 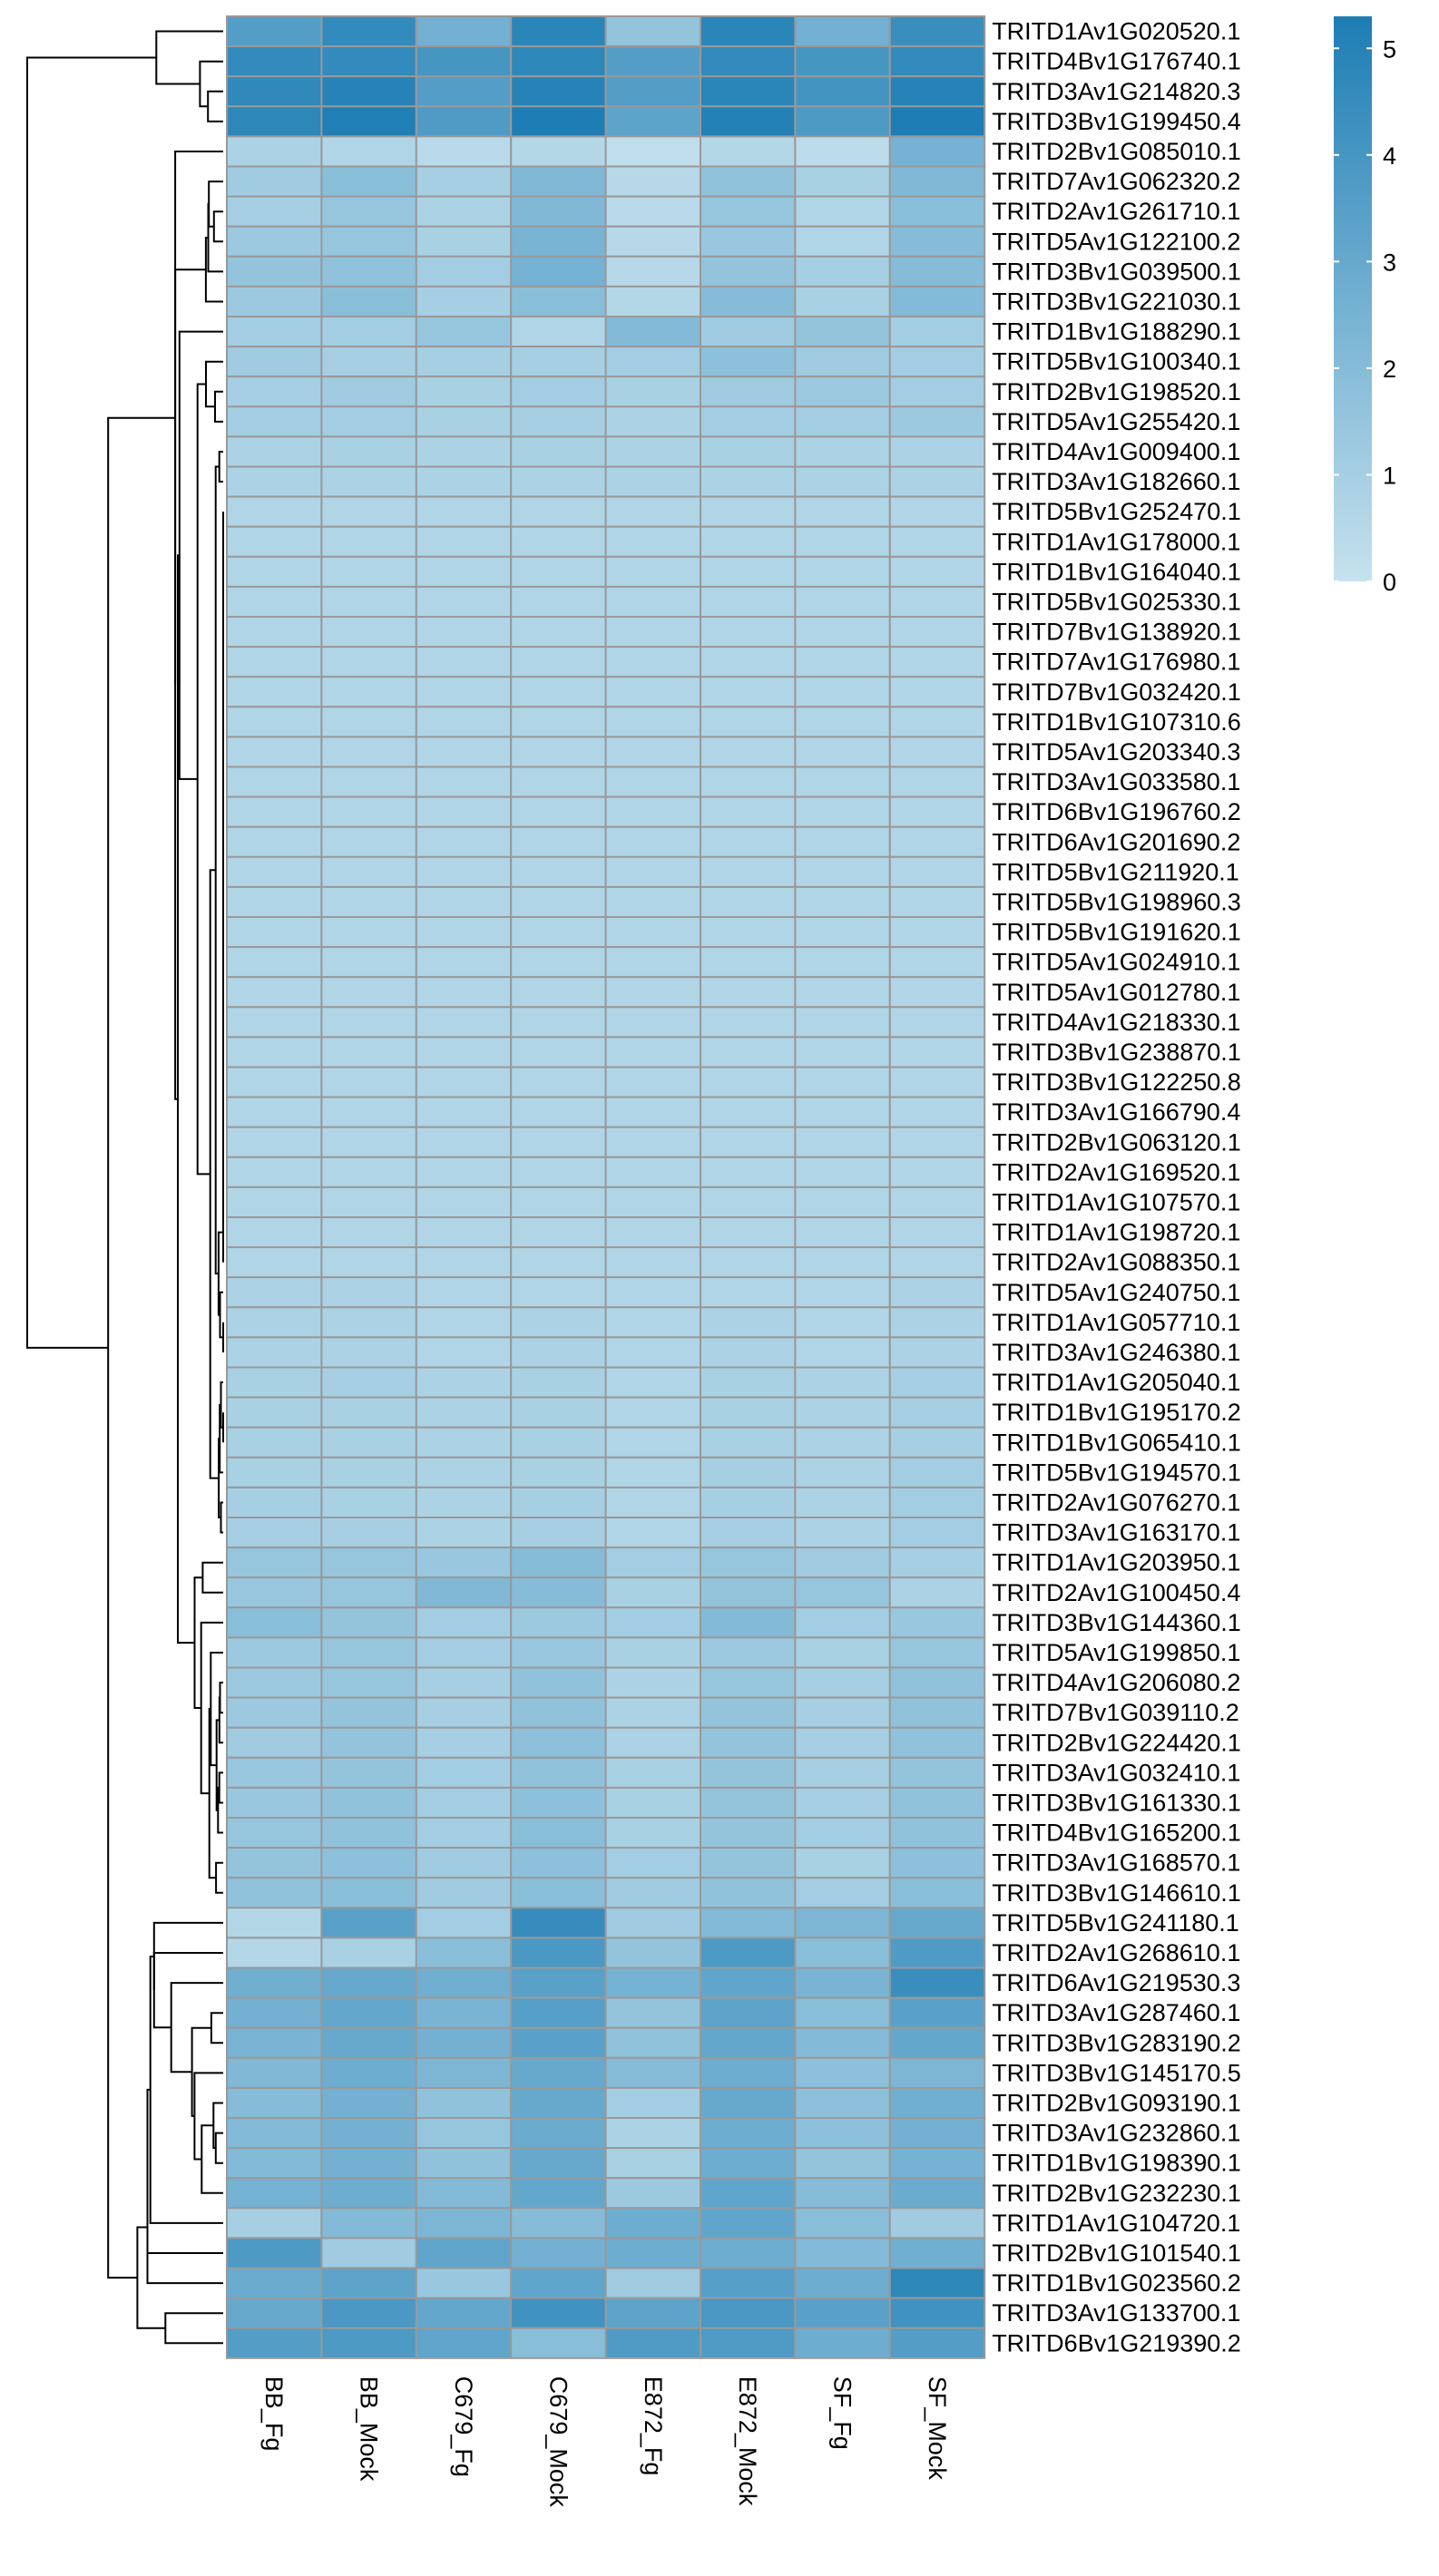 What do you see at coordinates (1116, 2342) in the screenshot?
I see `row-label: TRITD6Bv1G219390.2` at bounding box center [1116, 2342].